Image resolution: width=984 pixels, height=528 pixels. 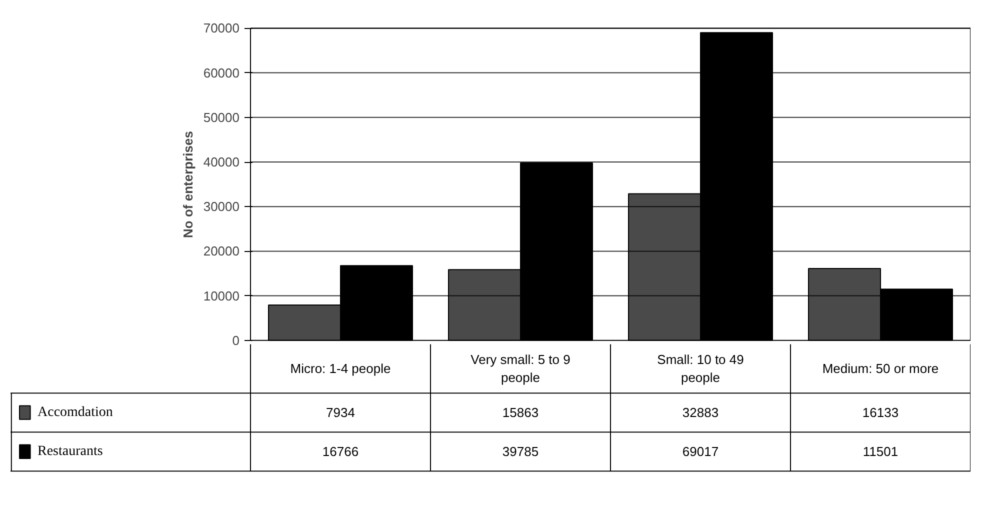 I want to click on legend-label: Accomdation, so click(x=75, y=412).